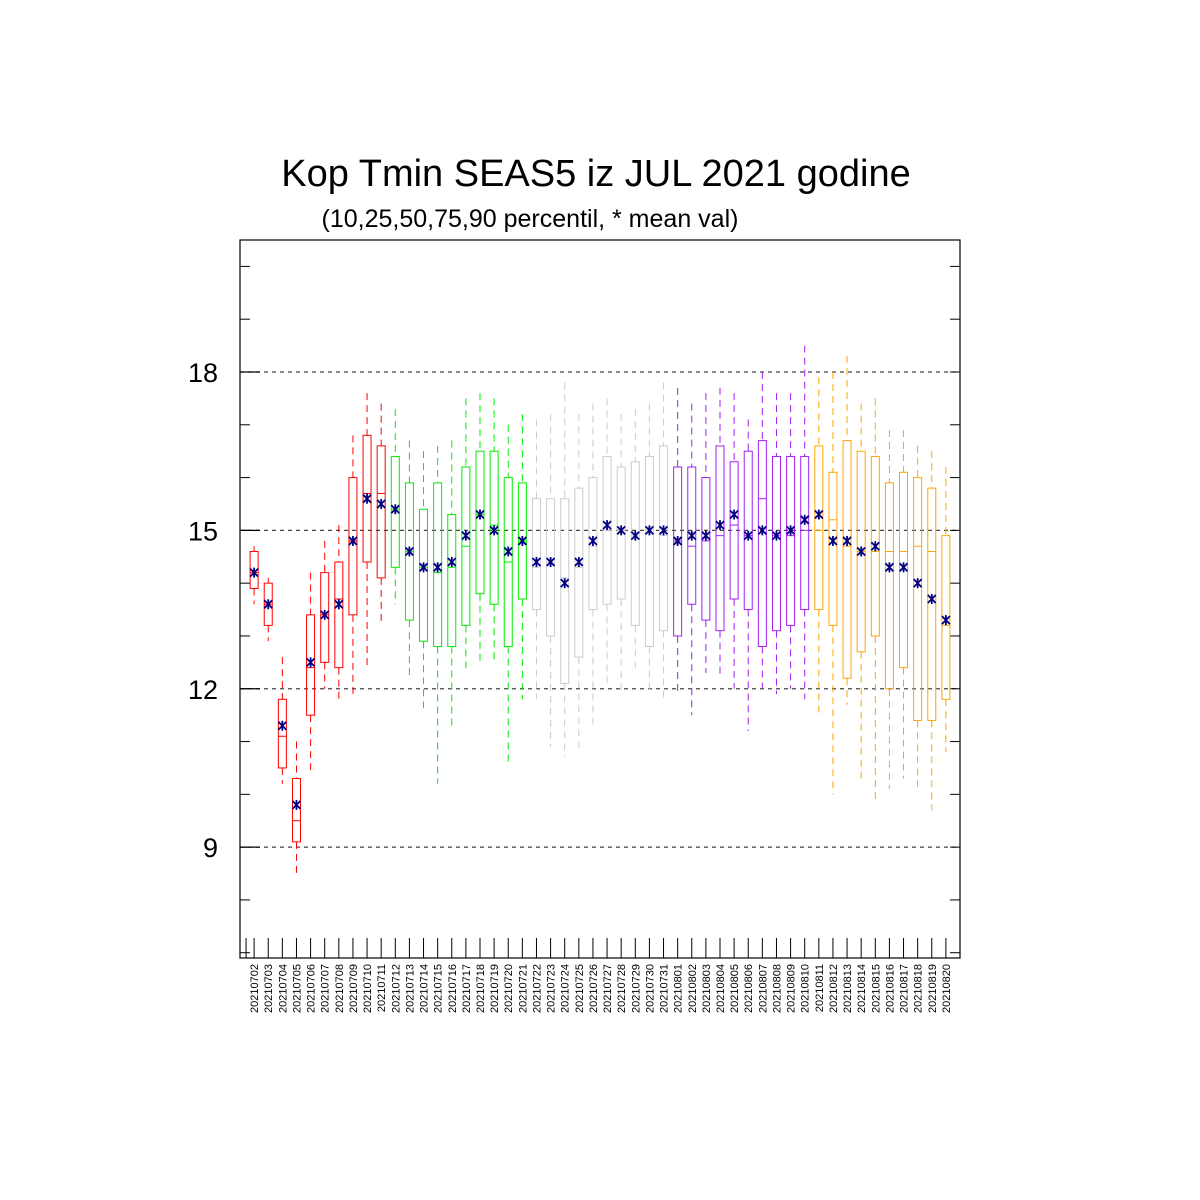  Describe the element at coordinates (608, 988) in the screenshot. I see `x-tick-label: 20210727` at that location.